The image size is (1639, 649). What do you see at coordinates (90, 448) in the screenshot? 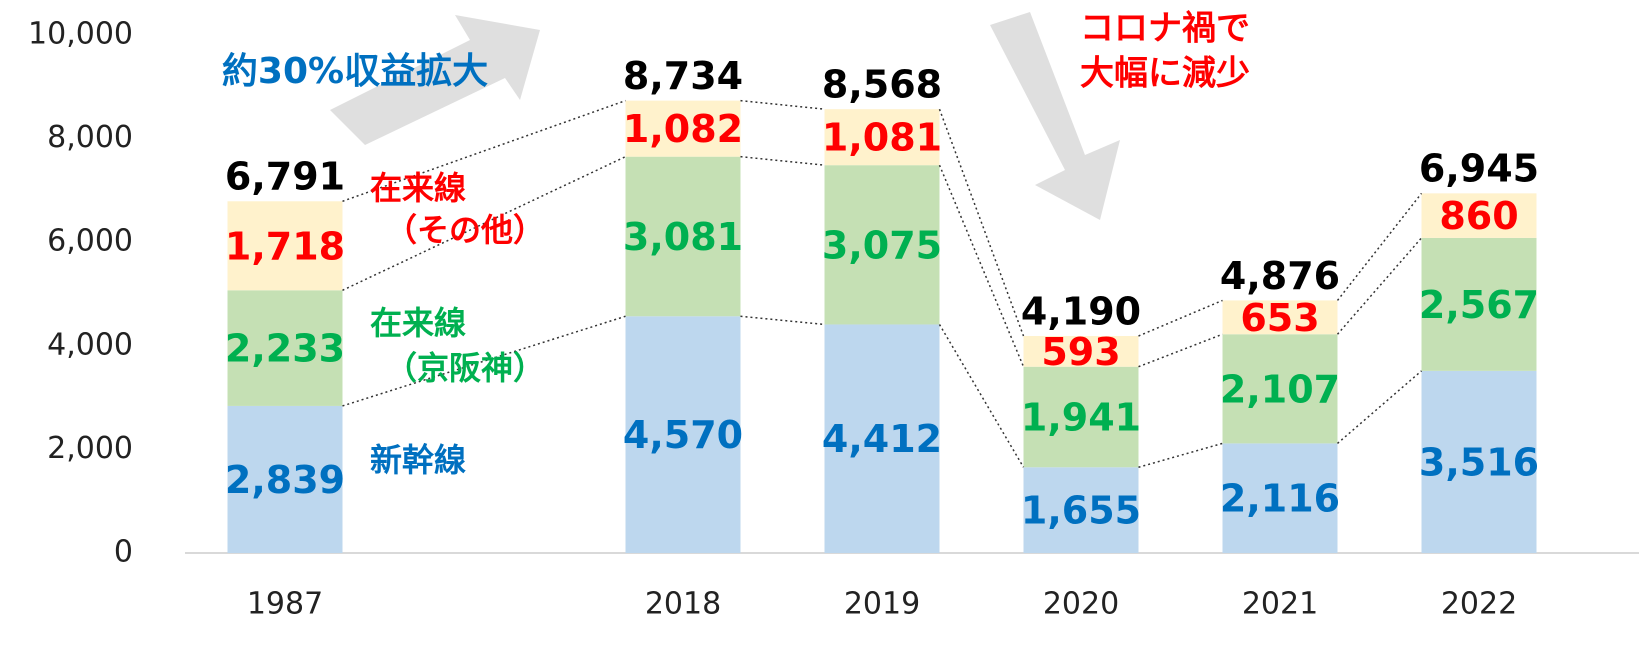
I see `y-tick-label: 2,000` at bounding box center [90, 448].